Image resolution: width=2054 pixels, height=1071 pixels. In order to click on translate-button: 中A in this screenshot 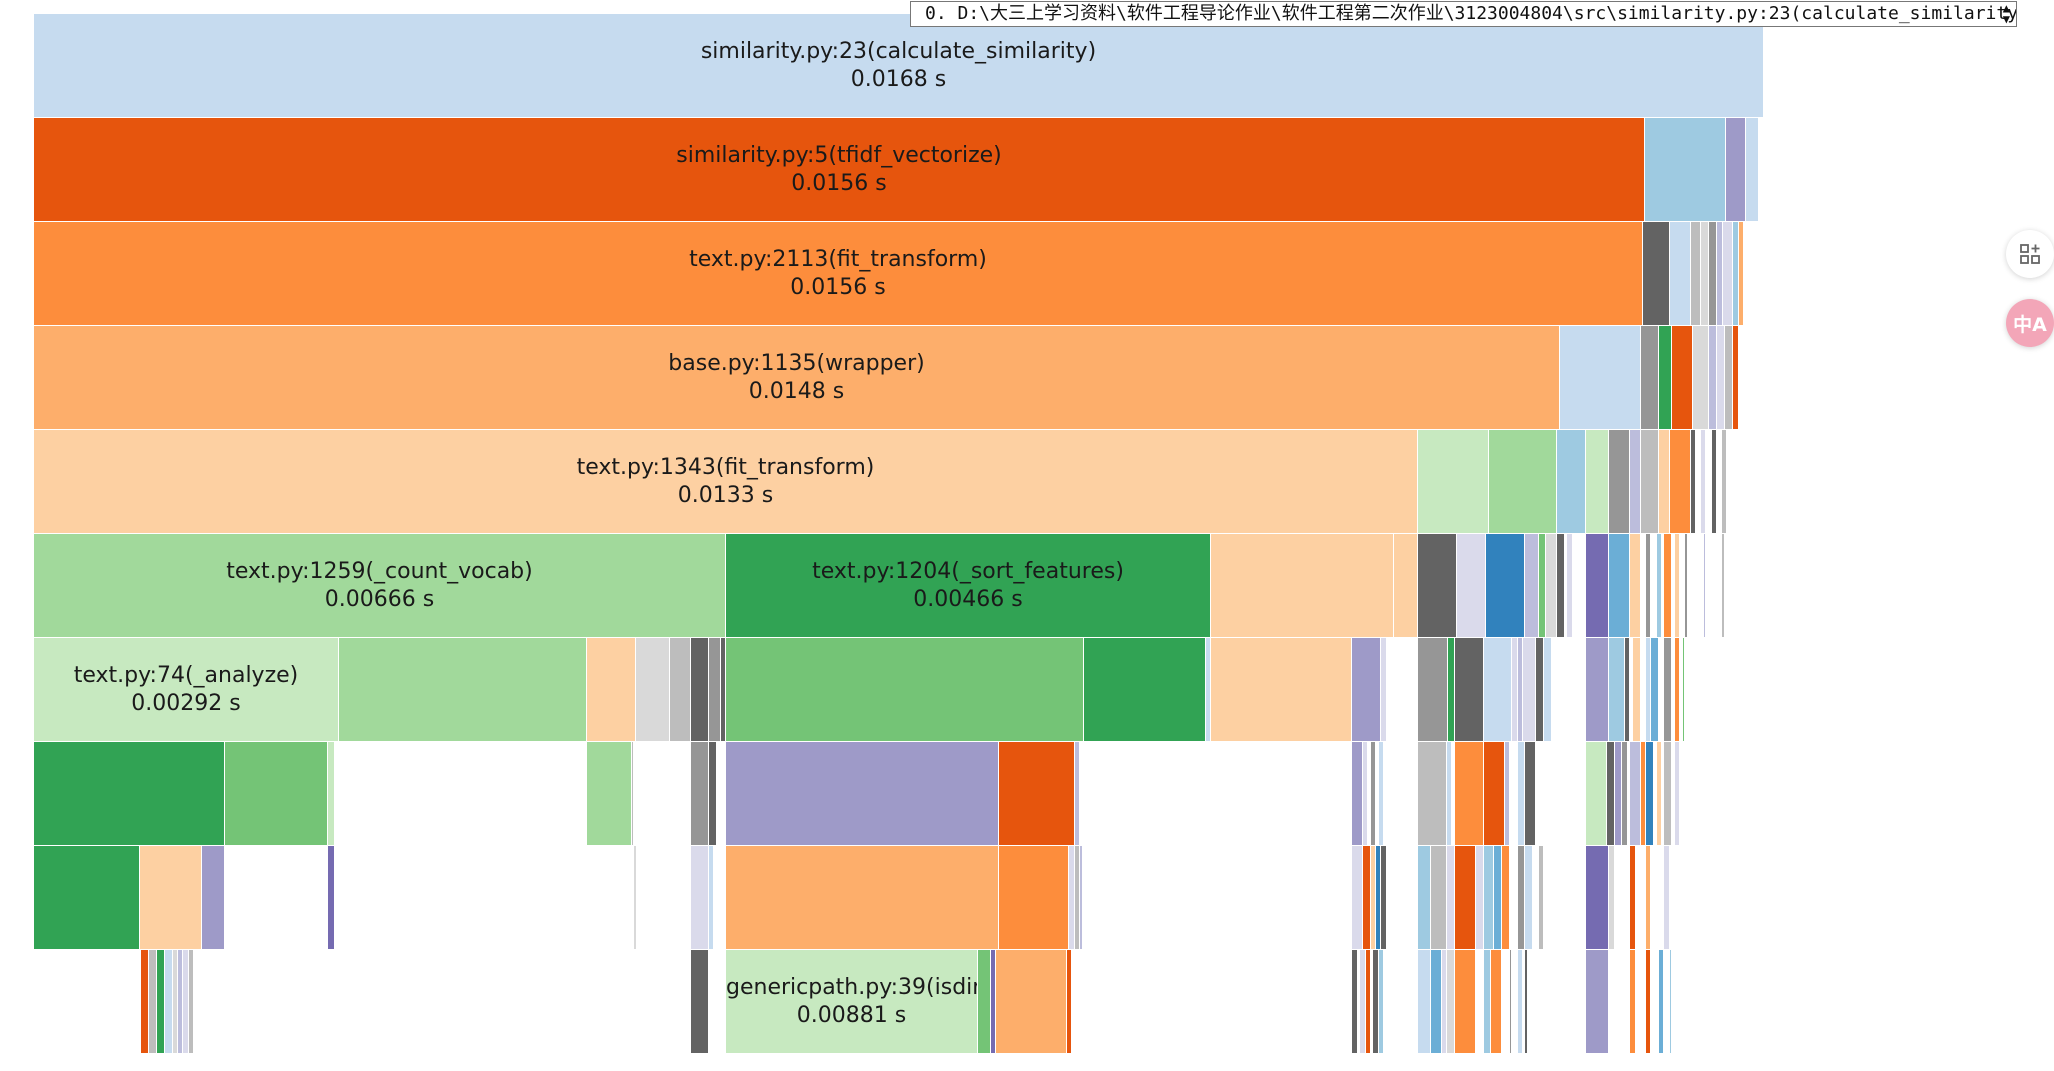, I will do `click(2030, 323)`.